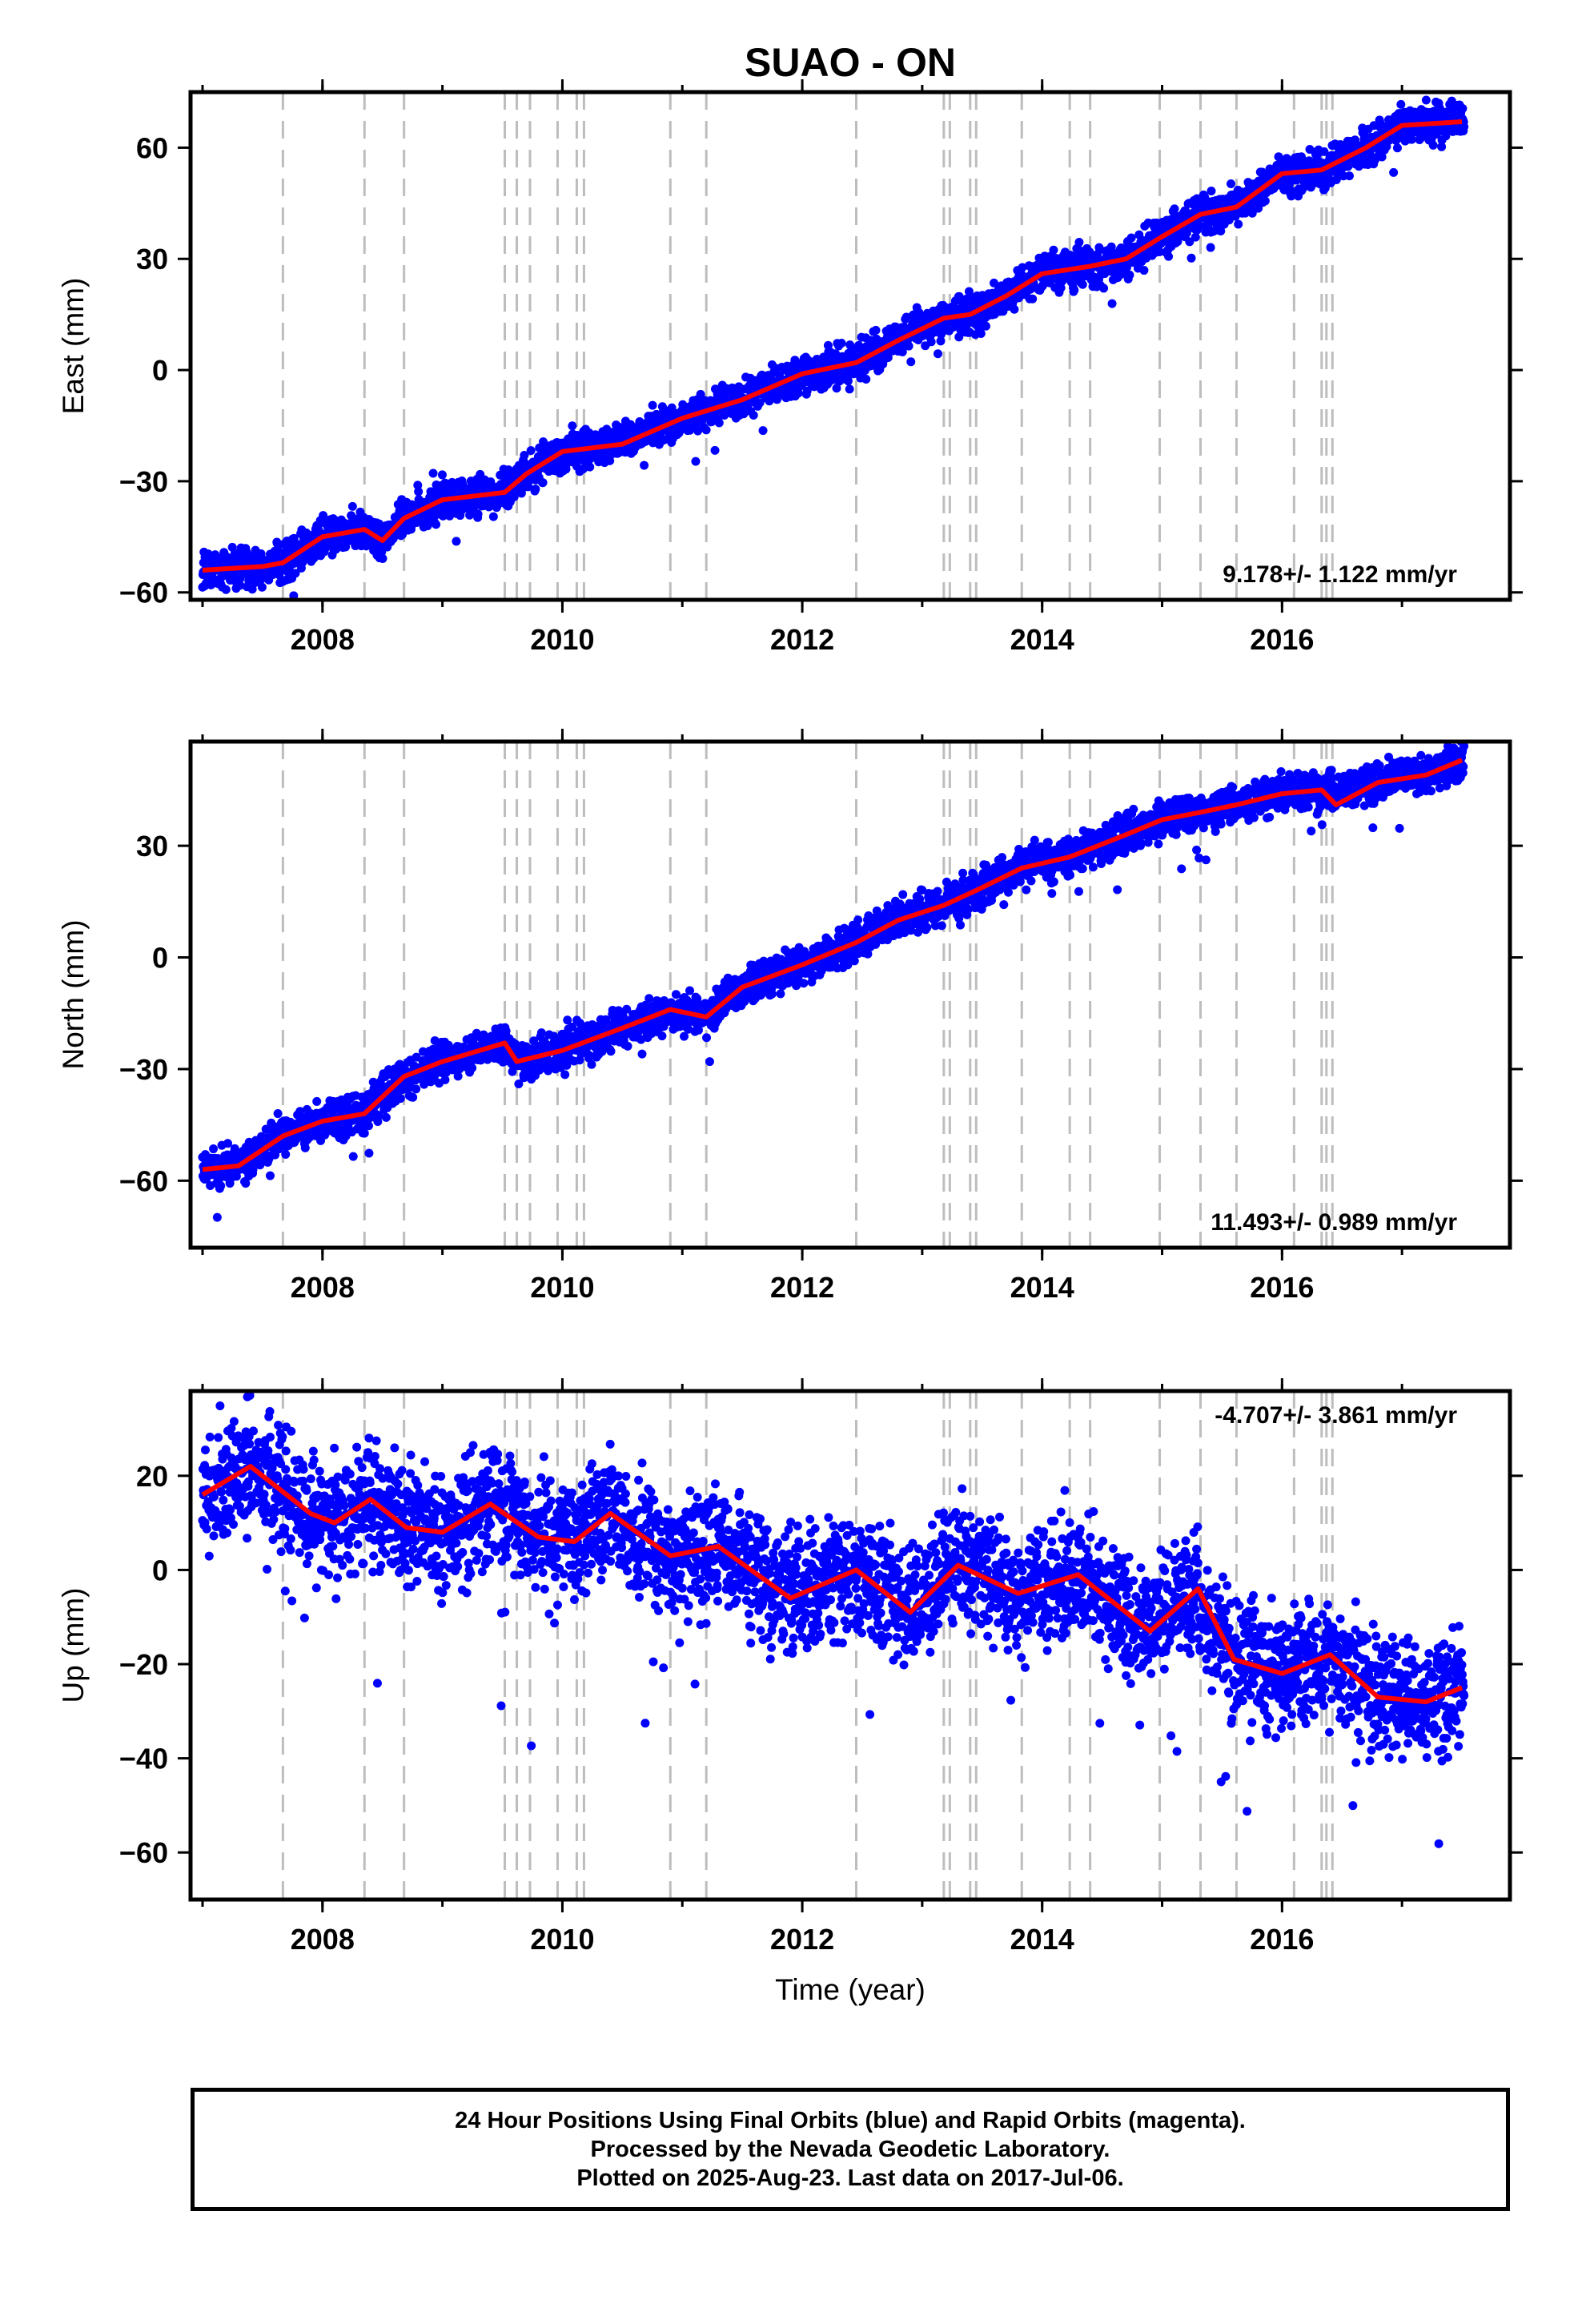 This screenshot has height=2324, width=1582. What do you see at coordinates (1282, 639) in the screenshot?
I see `x-tick-label: 2016` at bounding box center [1282, 639].